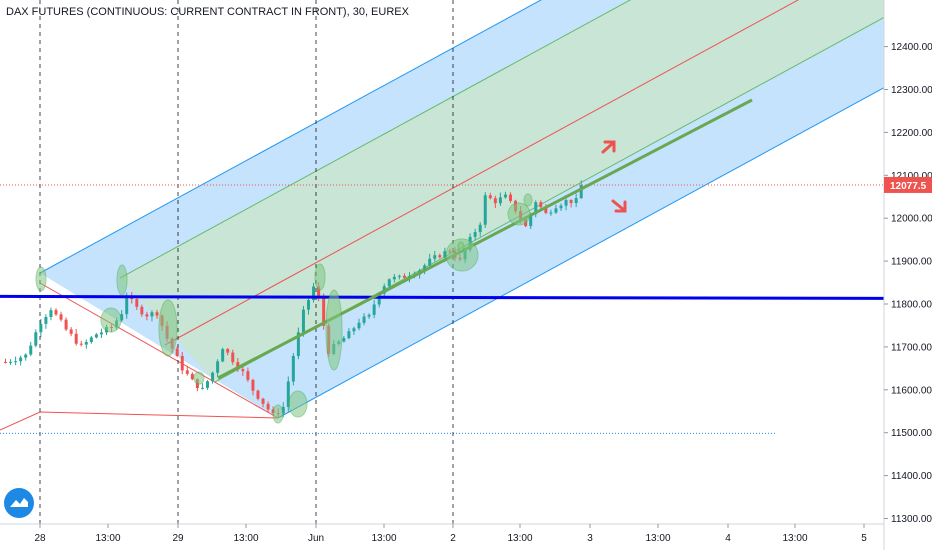  I want to click on tradingview-logo-icon, so click(19, 503).